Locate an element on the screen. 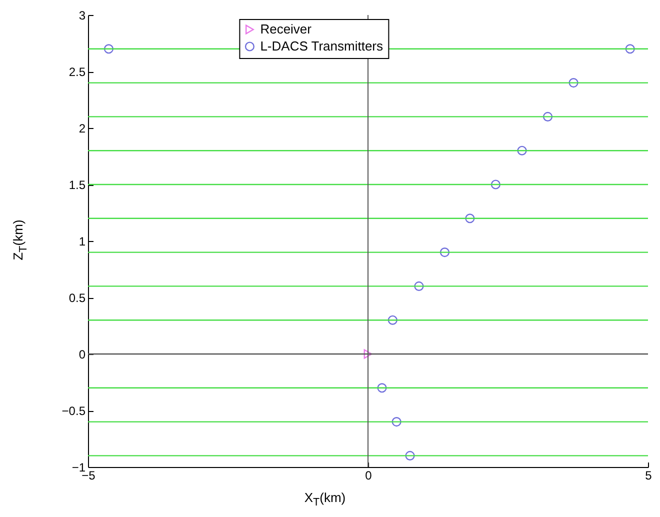 The image size is (660, 517). x-tick-label: 0 is located at coordinates (368, 475).